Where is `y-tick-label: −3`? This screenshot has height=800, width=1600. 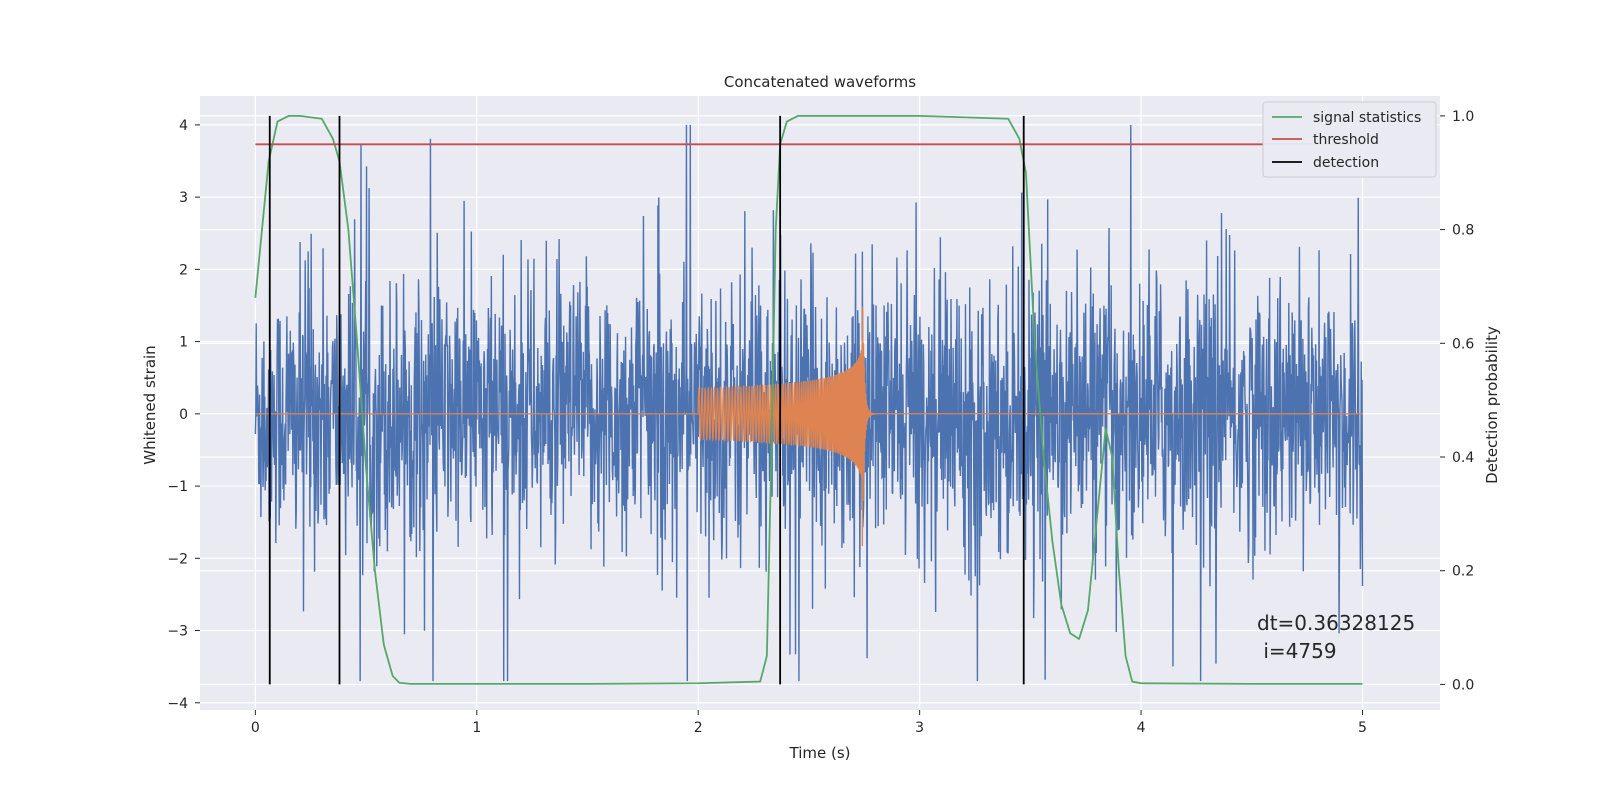
y-tick-label: −3 is located at coordinates (177, 632).